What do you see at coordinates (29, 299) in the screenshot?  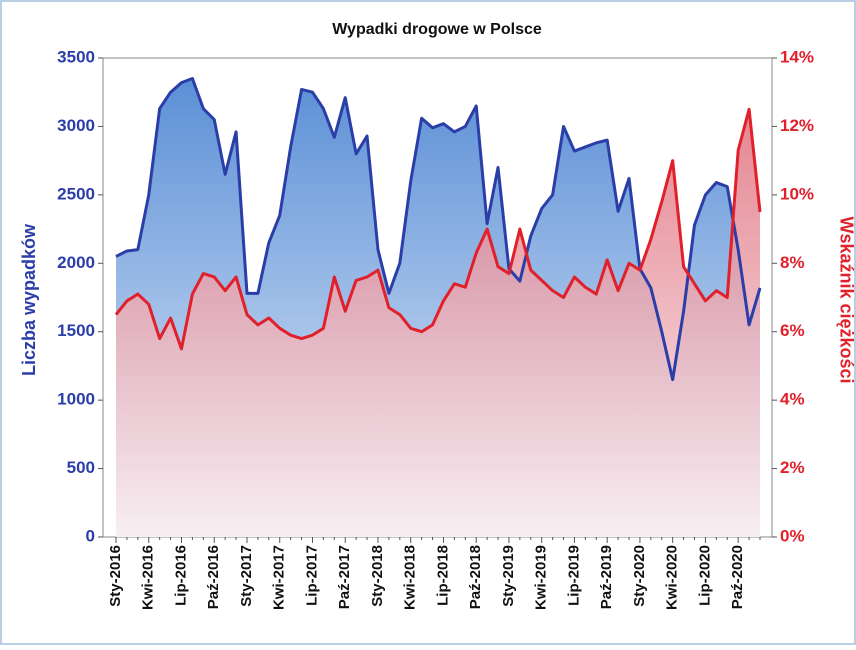 I see `y-axis-label: Liczba wypadków` at bounding box center [29, 299].